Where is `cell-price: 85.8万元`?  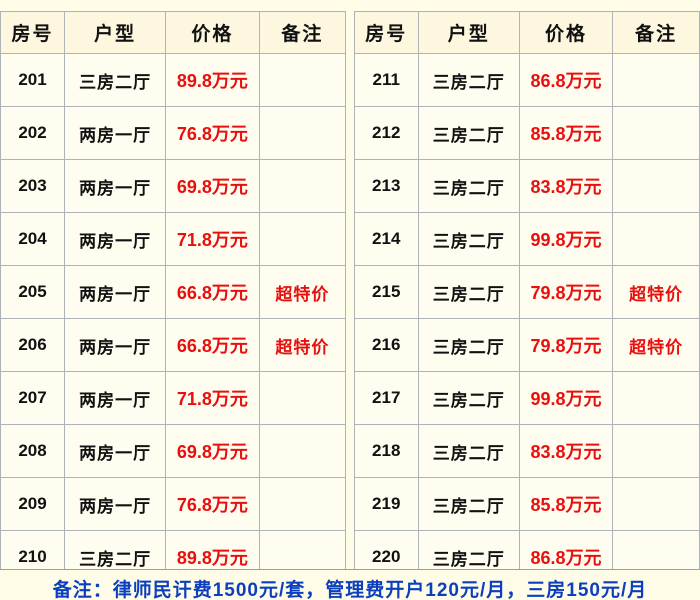 cell-price: 85.8万元 is located at coordinates (566, 133).